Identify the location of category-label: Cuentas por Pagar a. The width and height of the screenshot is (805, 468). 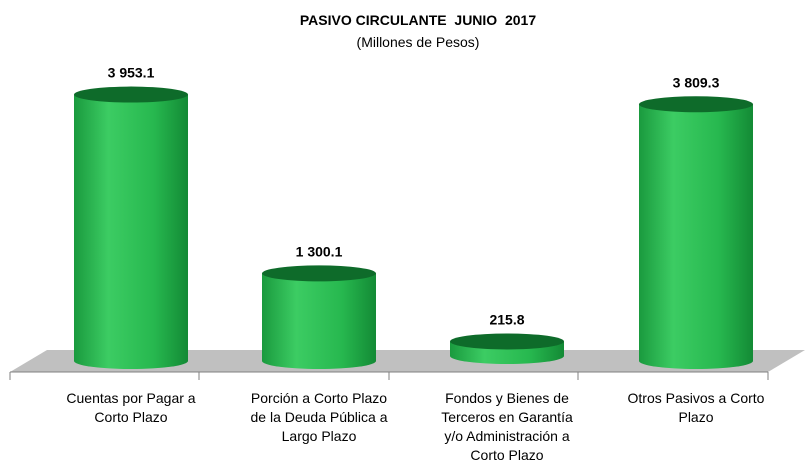
(130, 398).